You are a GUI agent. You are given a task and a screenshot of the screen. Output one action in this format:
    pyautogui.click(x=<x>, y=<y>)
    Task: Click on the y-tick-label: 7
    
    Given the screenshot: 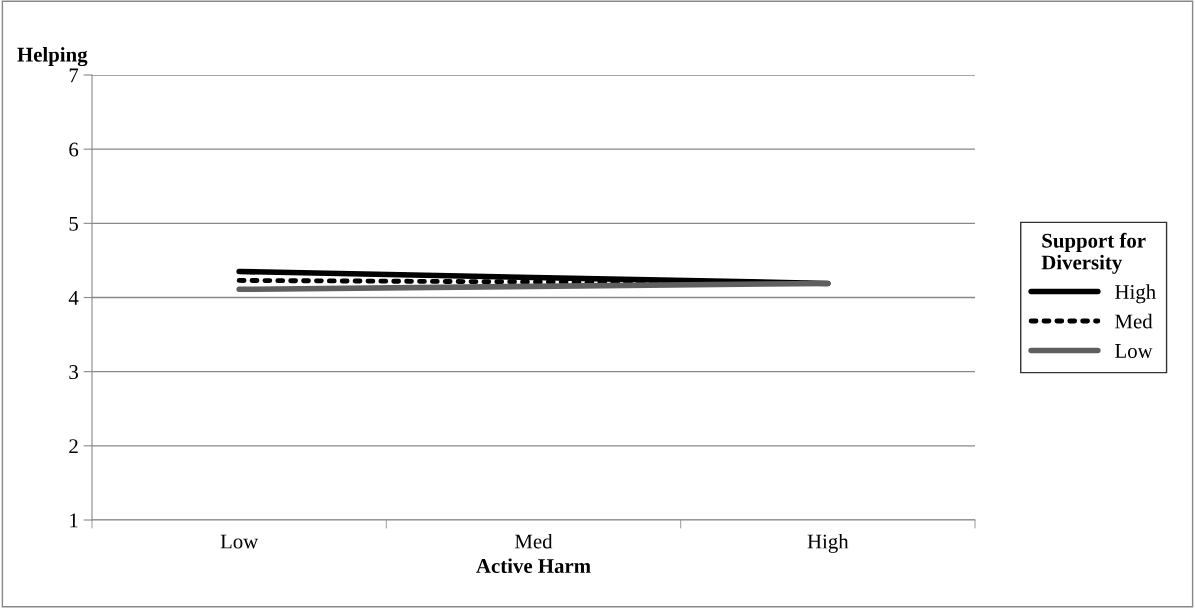 What is the action you would take?
    pyautogui.click(x=74, y=75)
    